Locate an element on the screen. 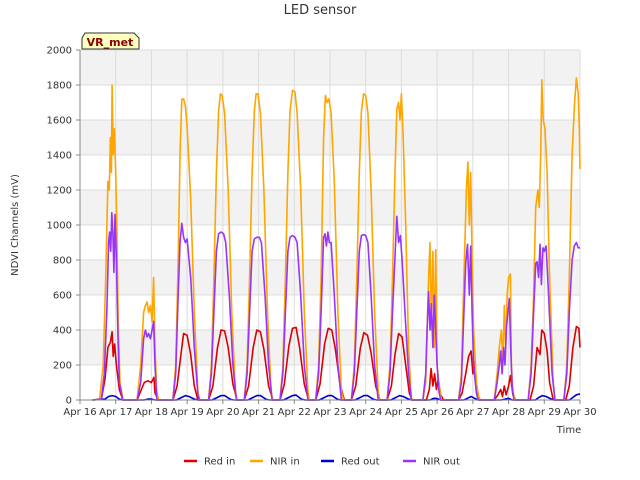 Image resolution: width=640 pixels, height=480 pixels. y-tick-label: 600 is located at coordinates (62, 296).